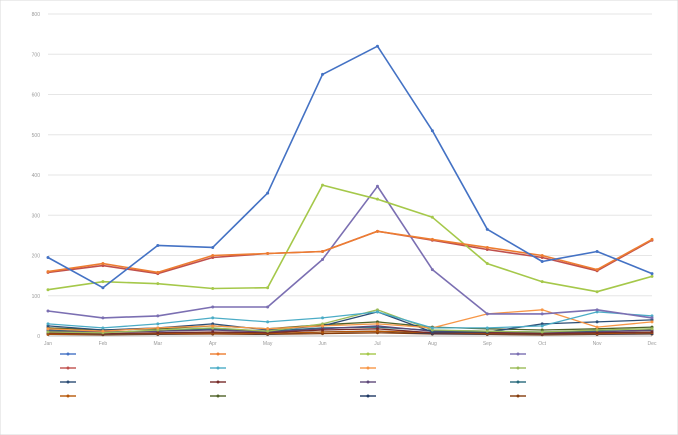 The width and height of the screenshot is (678, 435). Describe the element at coordinates (36, 136) in the screenshot. I see `y-tick-label: 500` at that location.